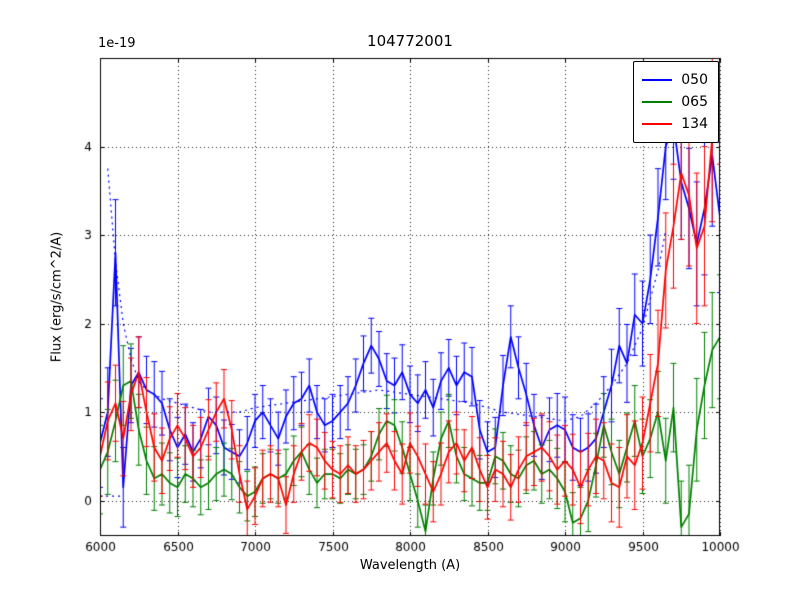 Image resolution: width=800 pixels, height=600 pixels. I want to click on y-axis-scale-label: 1e-19, so click(117, 43).